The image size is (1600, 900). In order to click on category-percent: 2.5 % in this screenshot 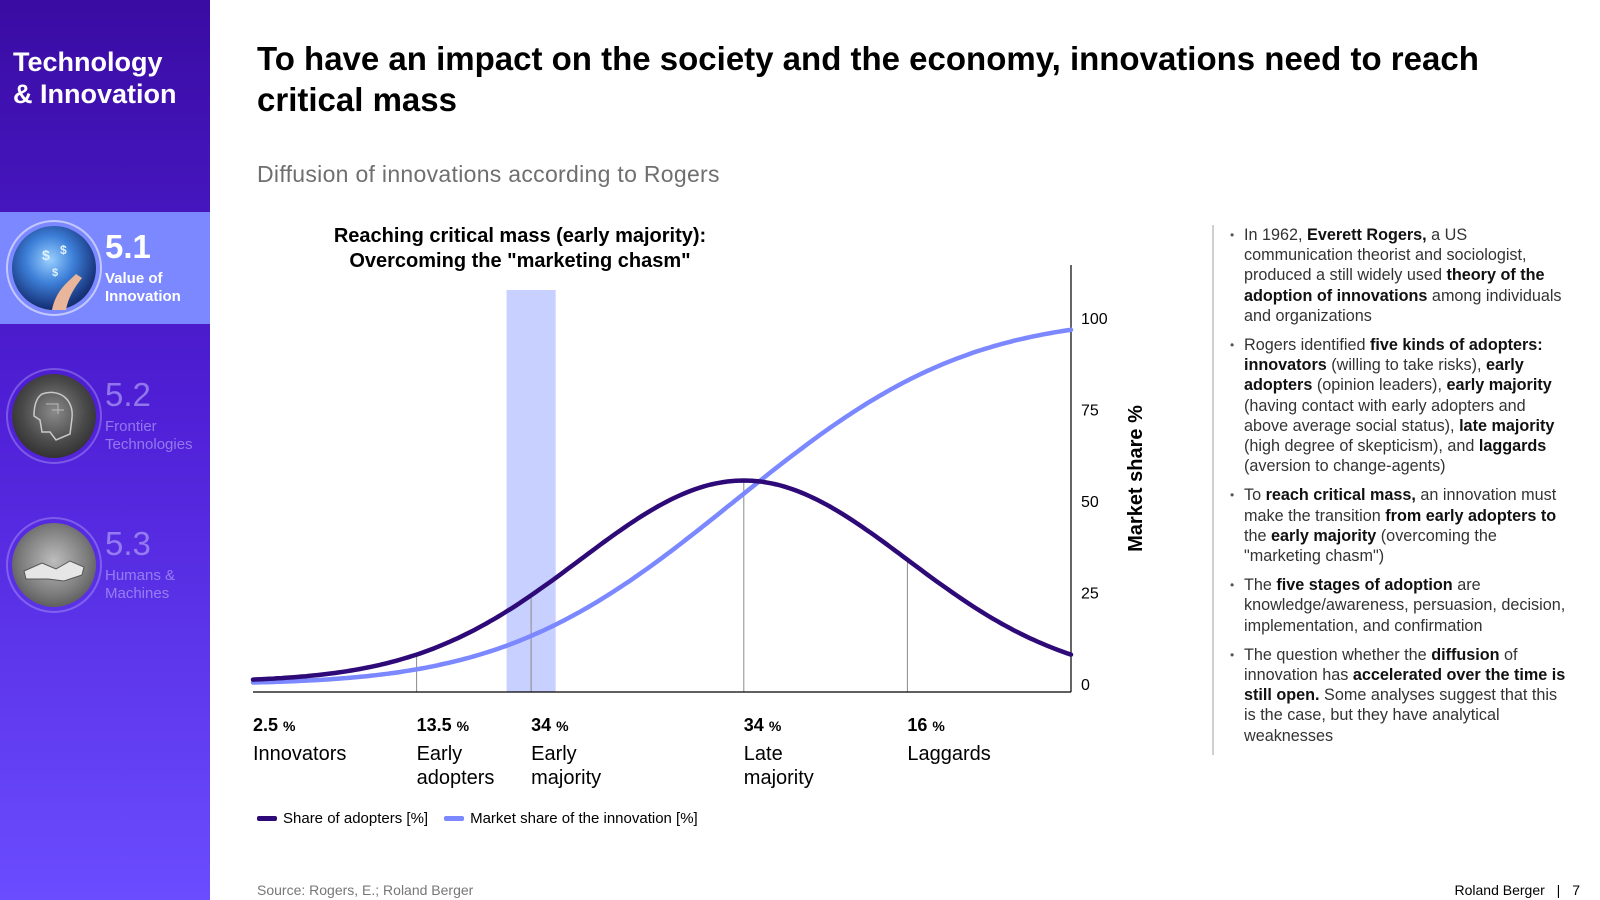, I will do `click(274, 725)`.